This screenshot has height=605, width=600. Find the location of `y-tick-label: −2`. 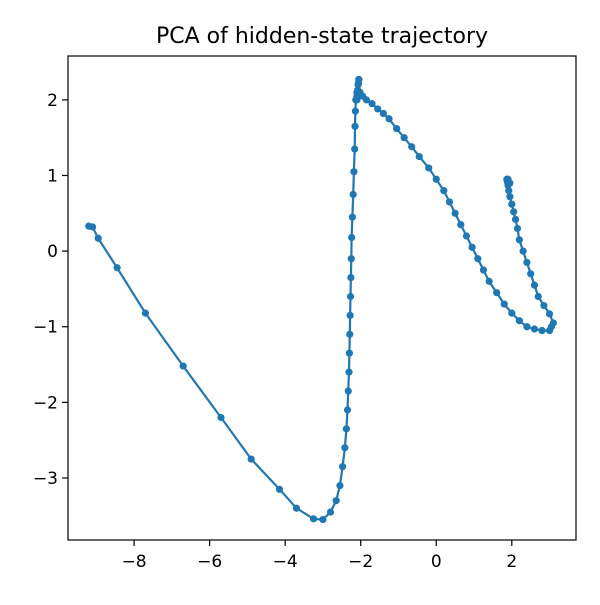

y-tick-label: −2 is located at coordinates (45, 403).